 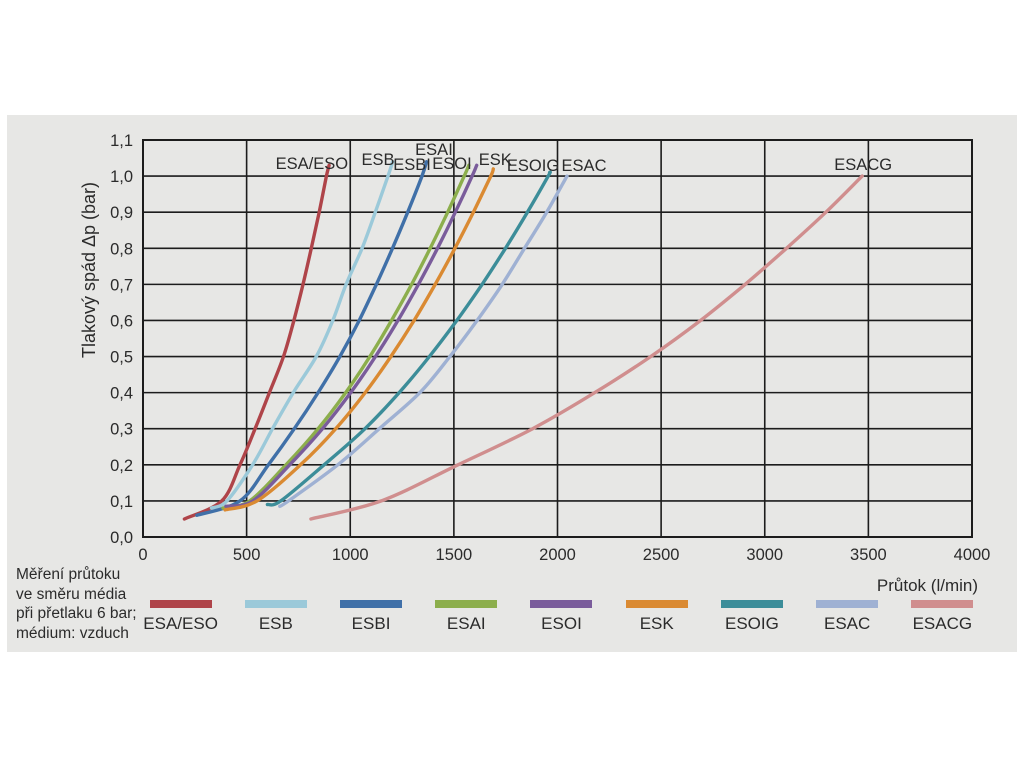 What do you see at coordinates (863, 165) in the screenshot?
I see `curve-label: ESACG` at bounding box center [863, 165].